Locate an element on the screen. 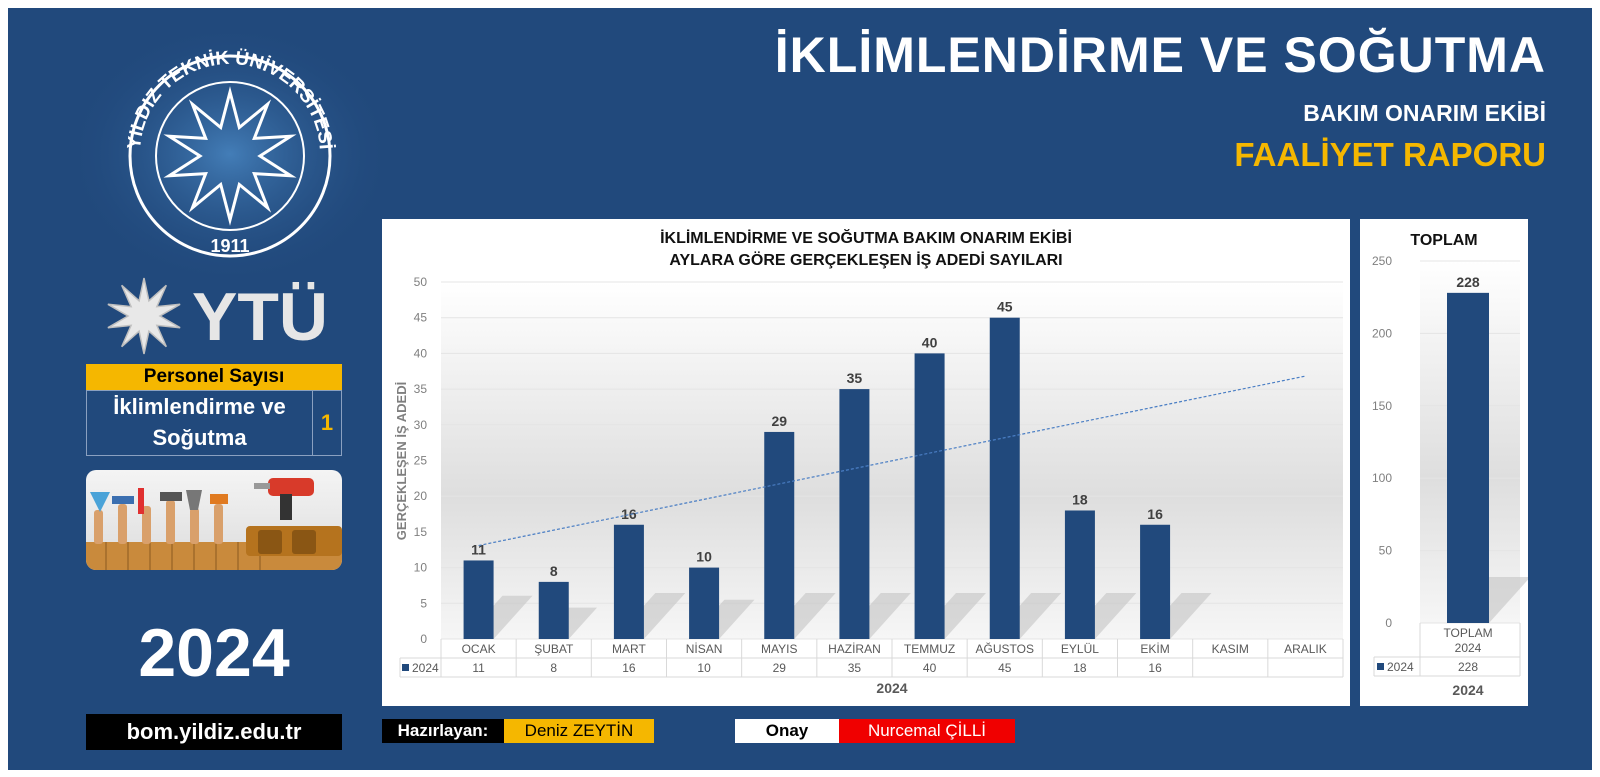  x-tick-label-a-ustos: AĞUSTOS is located at coordinates (1005, 648).